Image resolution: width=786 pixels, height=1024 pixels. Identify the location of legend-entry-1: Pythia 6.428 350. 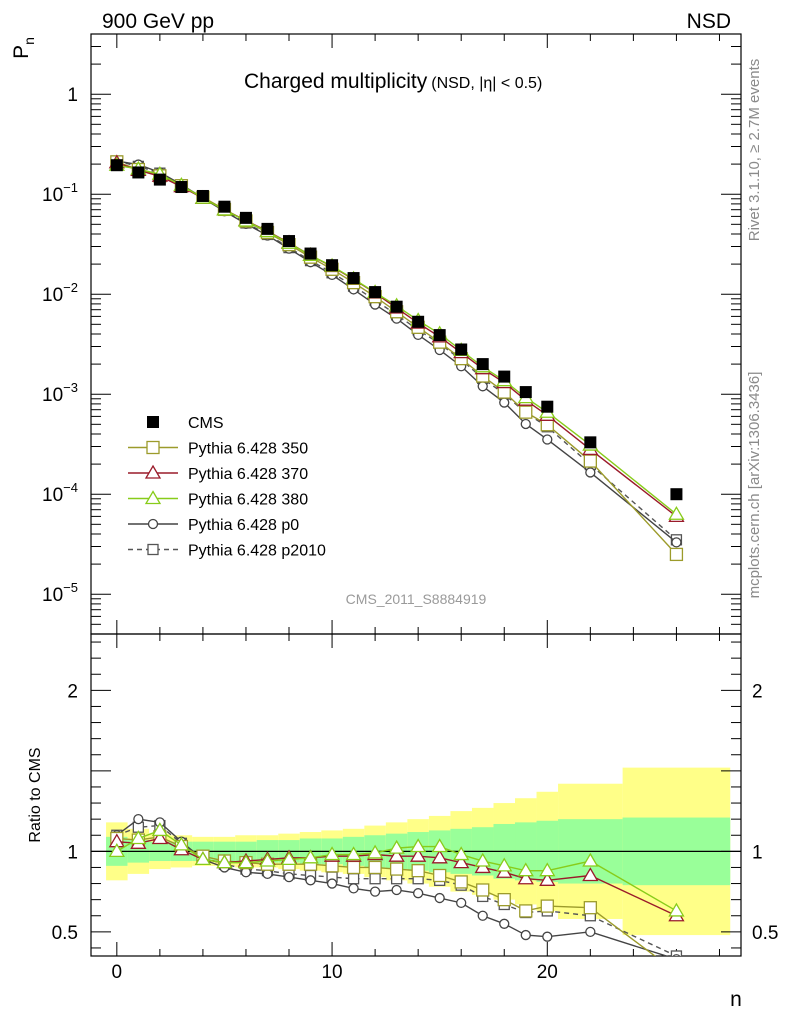
(218, 449).